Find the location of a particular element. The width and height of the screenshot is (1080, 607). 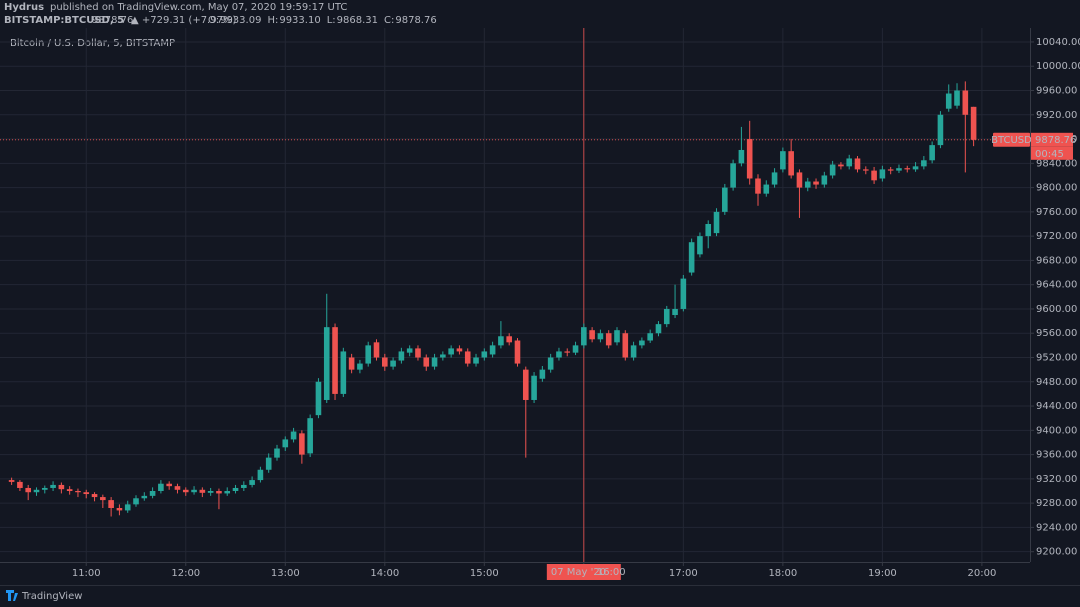

y-tick-label: 10000.00 is located at coordinates (1058, 66).